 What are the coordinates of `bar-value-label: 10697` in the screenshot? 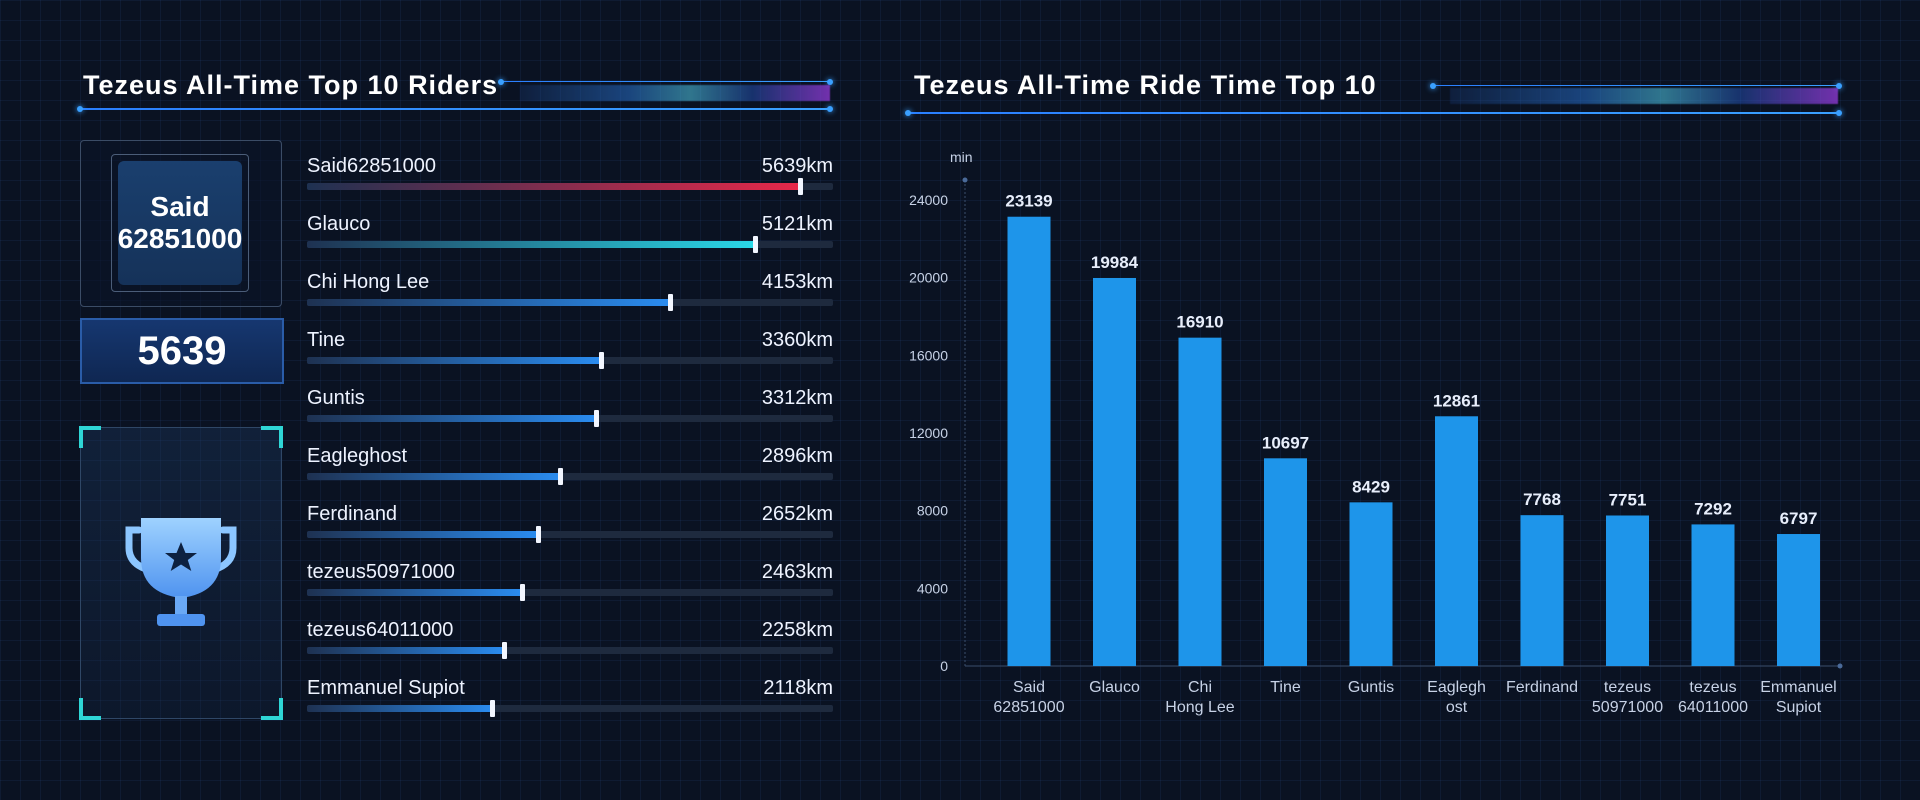 It's located at (1285, 442).